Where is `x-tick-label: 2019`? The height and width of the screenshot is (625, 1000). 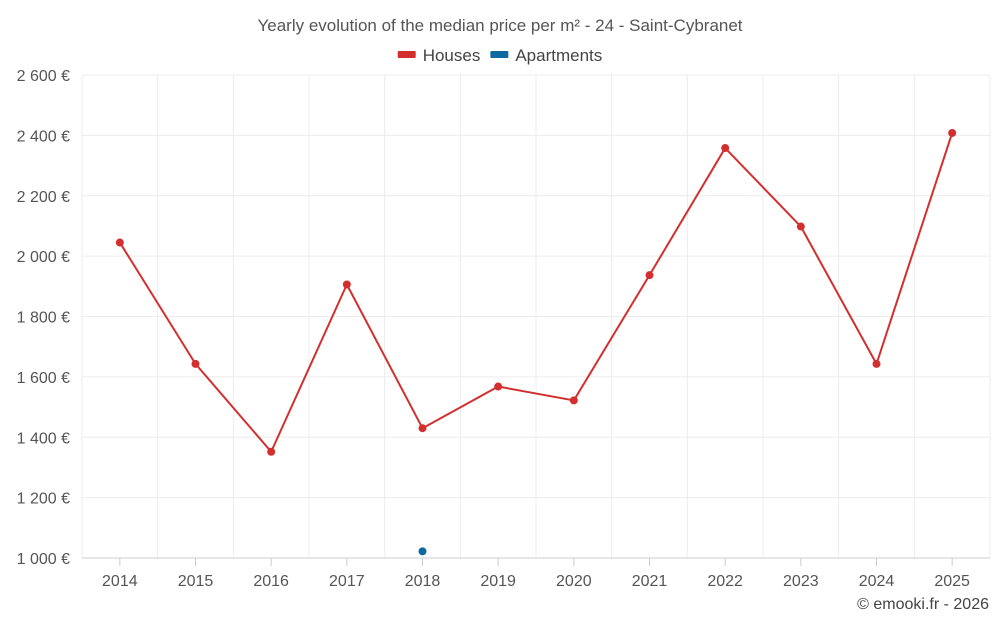 x-tick-label: 2019 is located at coordinates (498, 581).